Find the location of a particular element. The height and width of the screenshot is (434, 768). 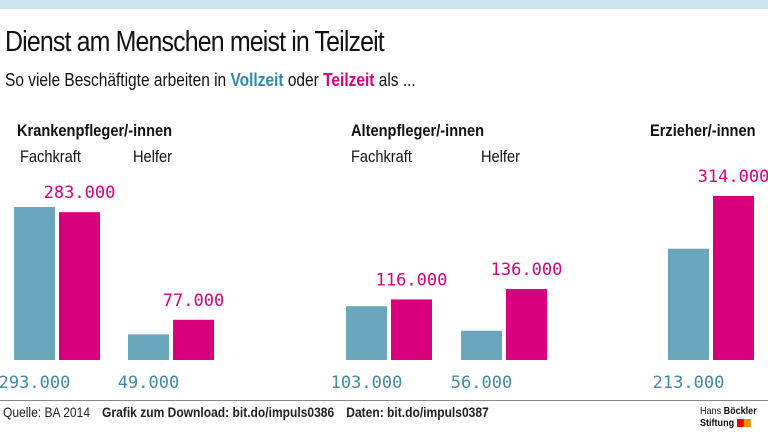

value-label-vollzeit: 293.000 is located at coordinates (35, 383).